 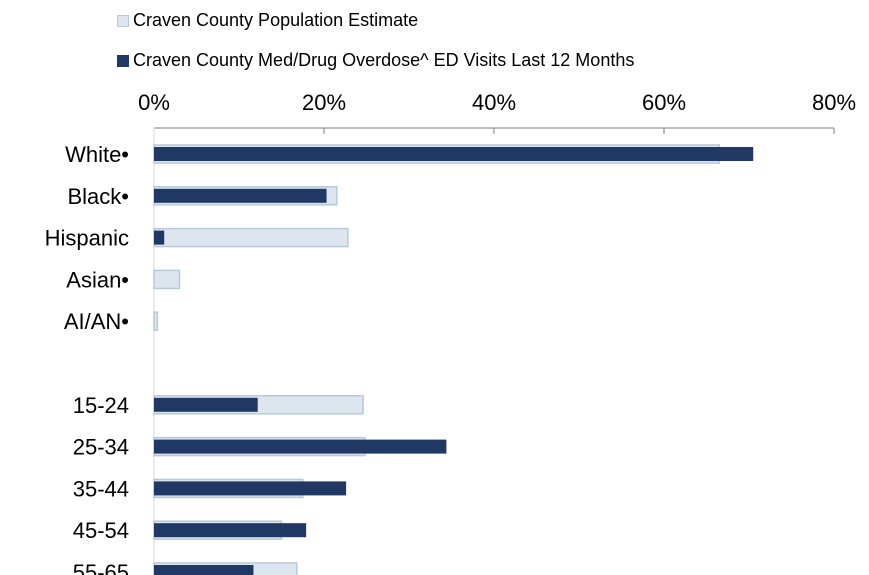 I want to click on category-label: 55-65, so click(x=101, y=567).